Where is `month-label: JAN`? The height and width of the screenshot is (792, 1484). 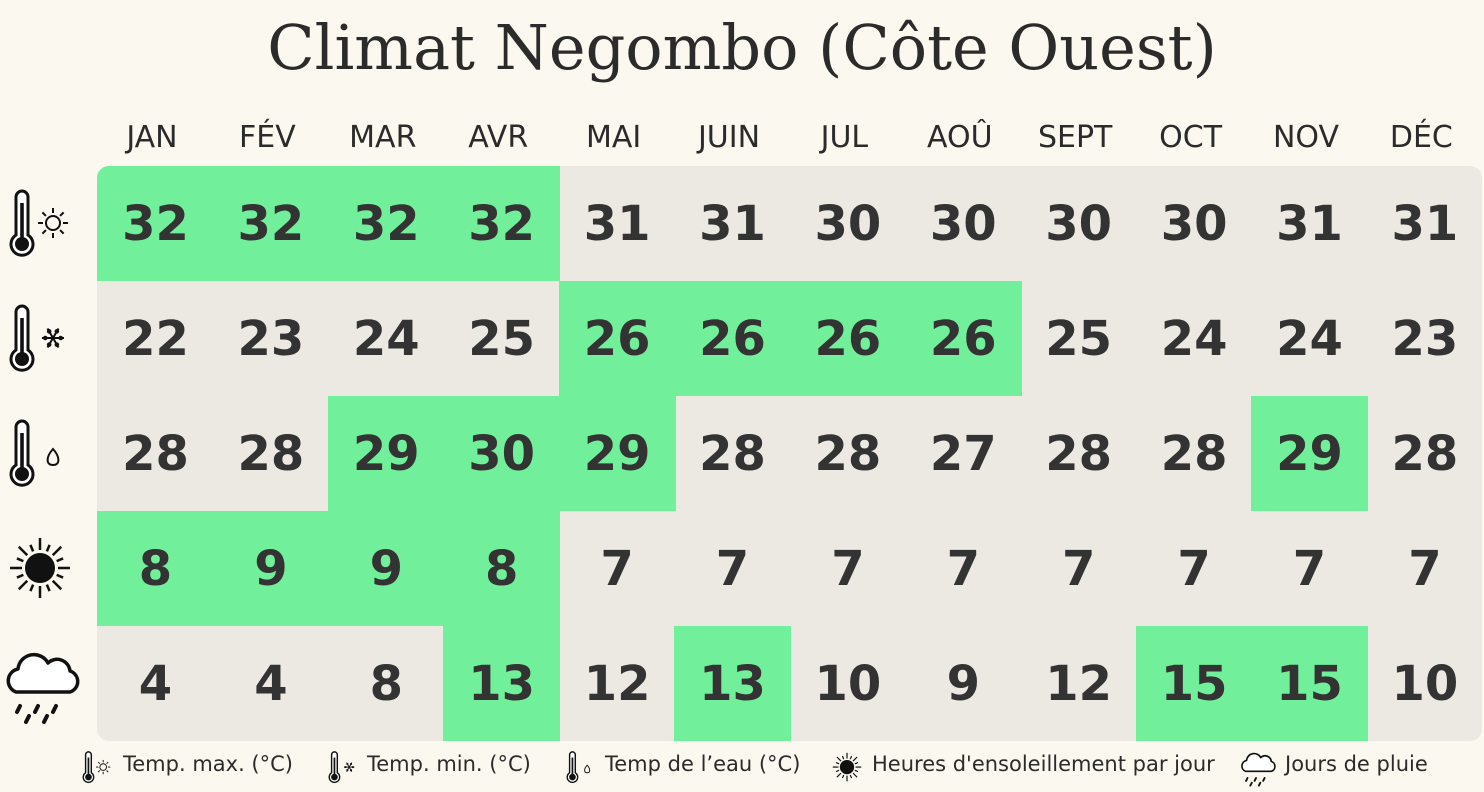
month-label: JAN is located at coordinates (152, 137).